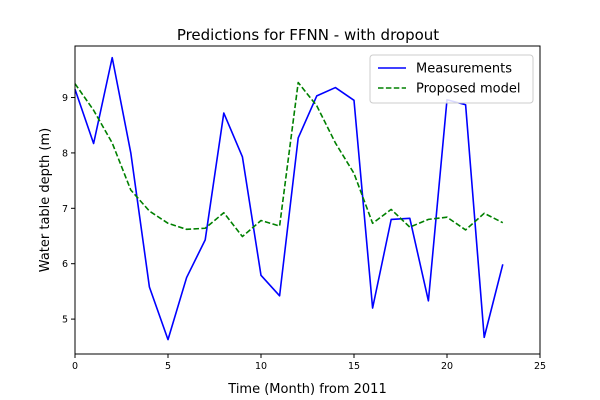 The height and width of the screenshot is (400, 600). Describe the element at coordinates (65, 264) in the screenshot. I see `y-tick-label: 6` at that location.